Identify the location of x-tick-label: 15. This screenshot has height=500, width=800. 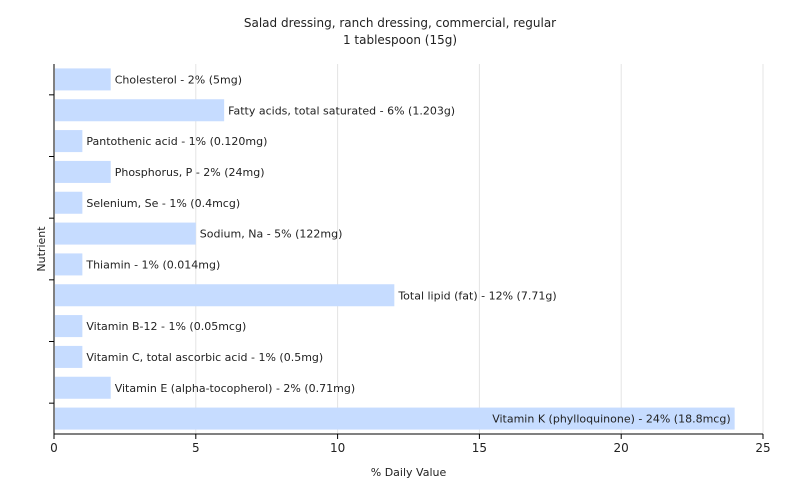
(479, 448).